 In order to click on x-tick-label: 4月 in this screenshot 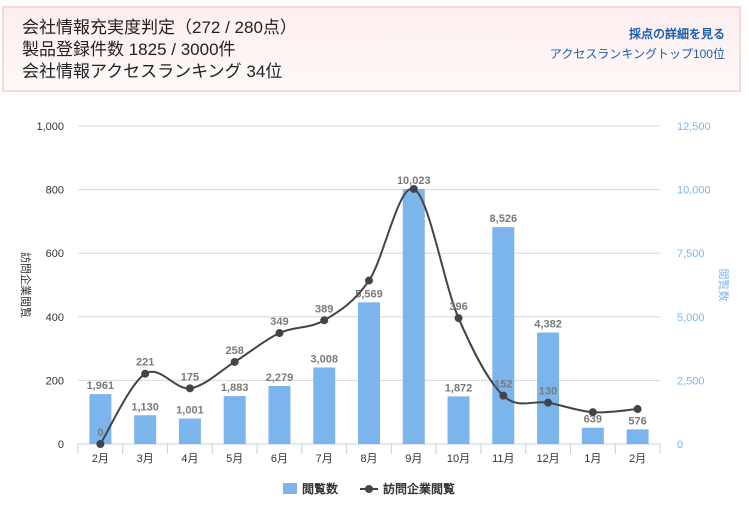, I will do `click(189, 459)`.